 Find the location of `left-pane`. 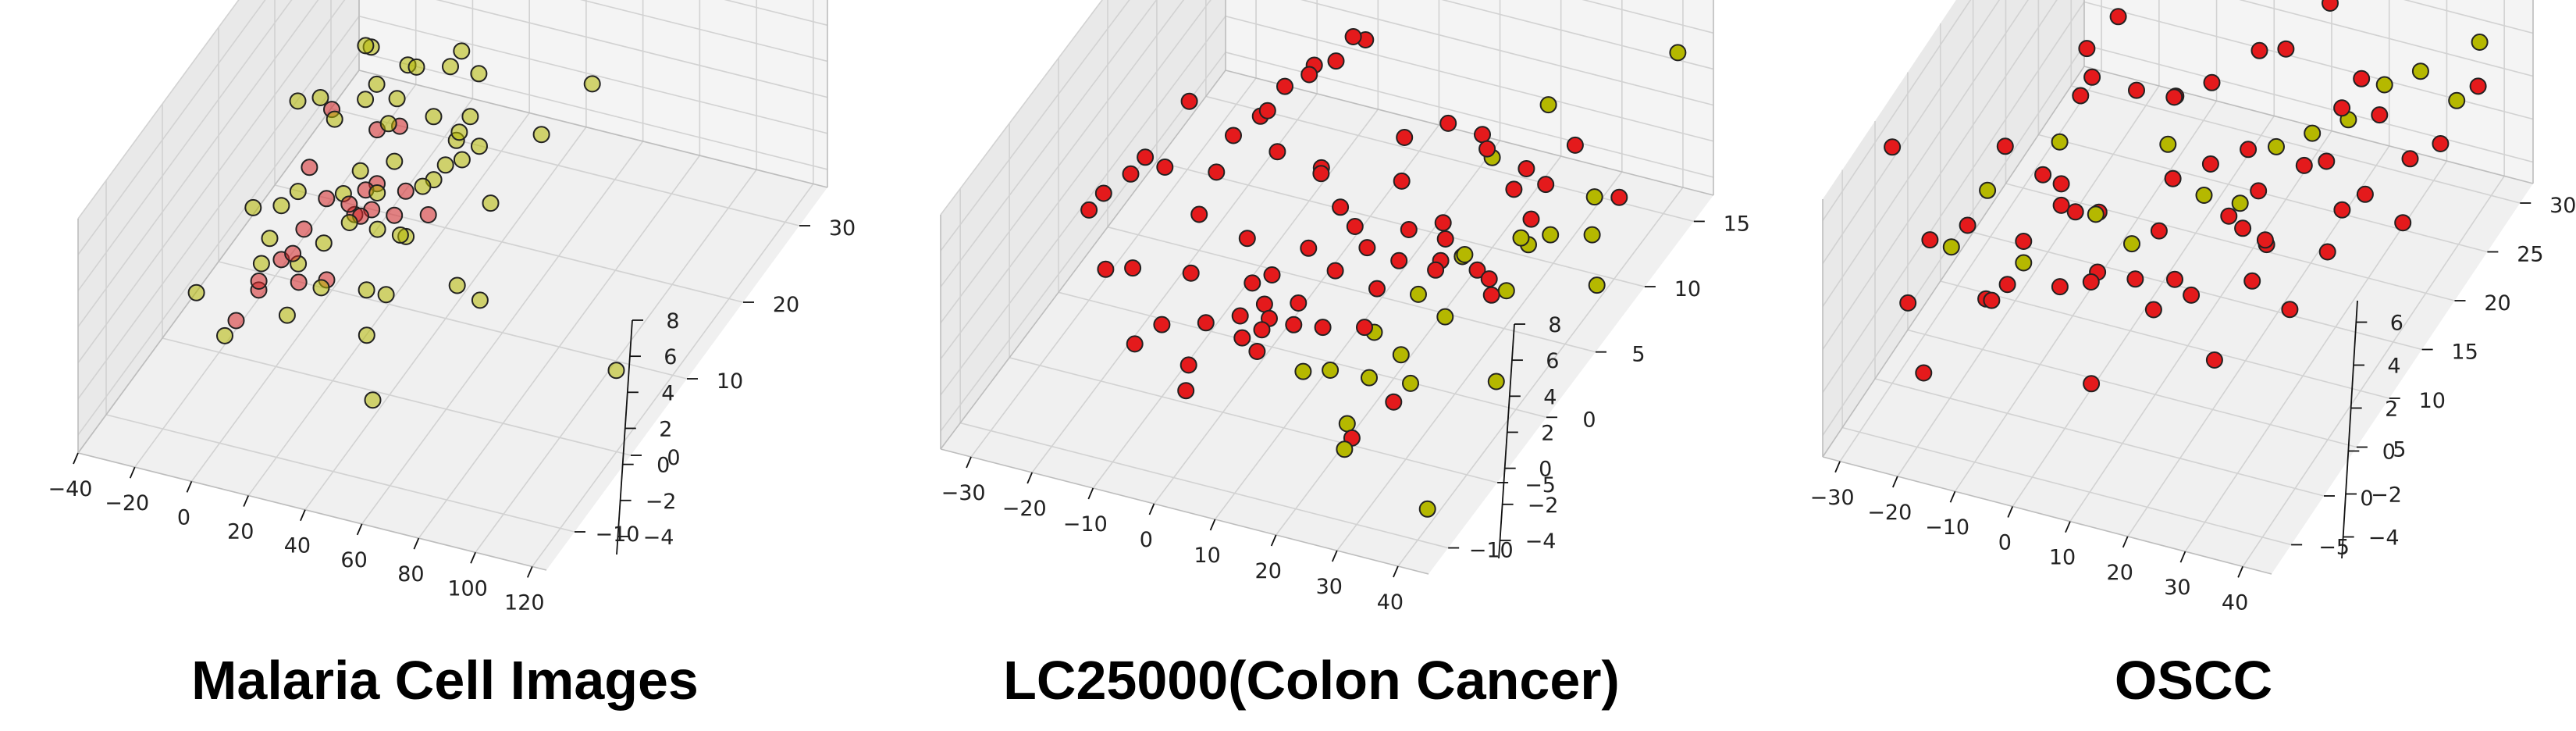

left-pane is located at coordinates (1953, 228).